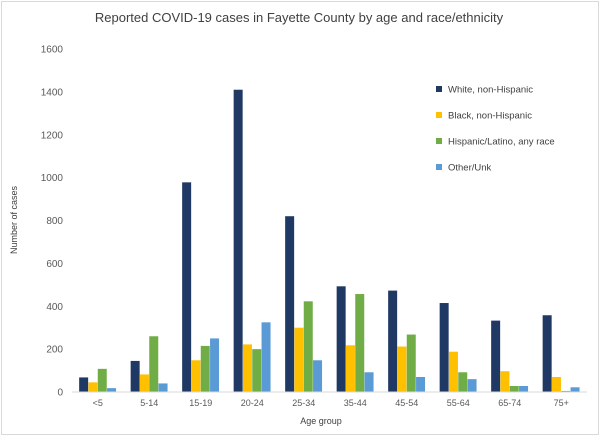 This screenshot has height=437, width=600. Describe the element at coordinates (52, 50) in the screenshot. I see `y-tick-label: 1600` at that location.